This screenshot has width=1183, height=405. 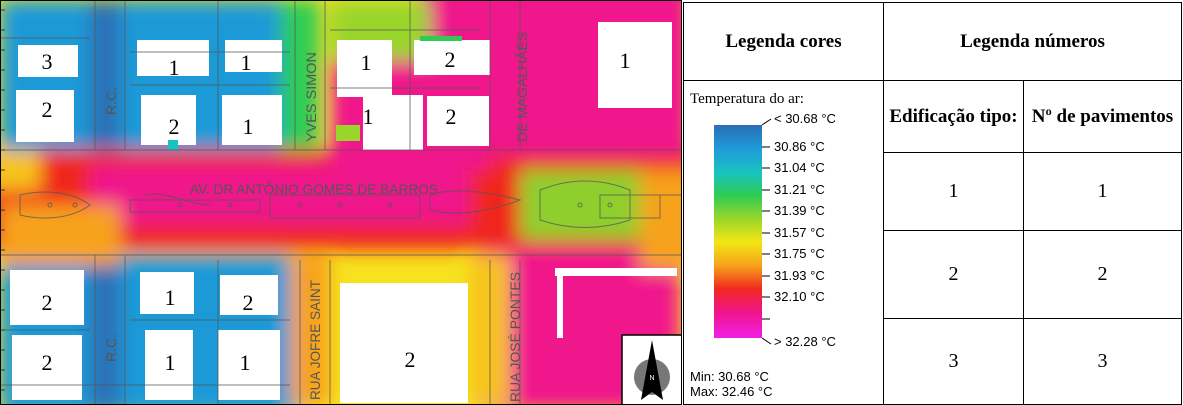 What do you see at coordinates (799, 253) in the screenshot?
I see `scale-label: 31.75 °C` at bounding box center [799, 253].